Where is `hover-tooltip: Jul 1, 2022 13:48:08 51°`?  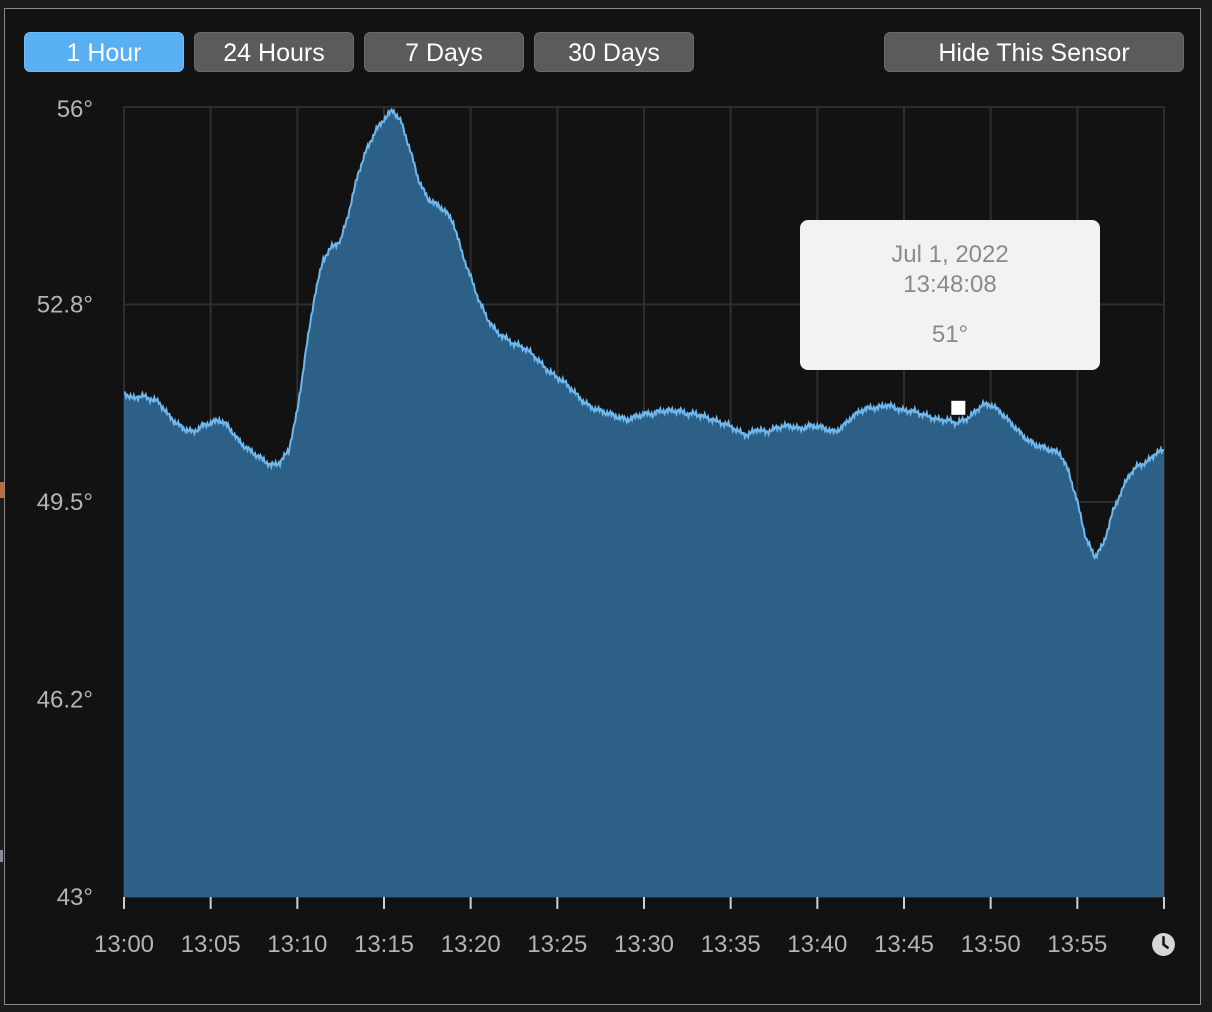
hover-tooltip: Jul 1, 2022 13:48:08 51° is located at coordinates (950, 295).